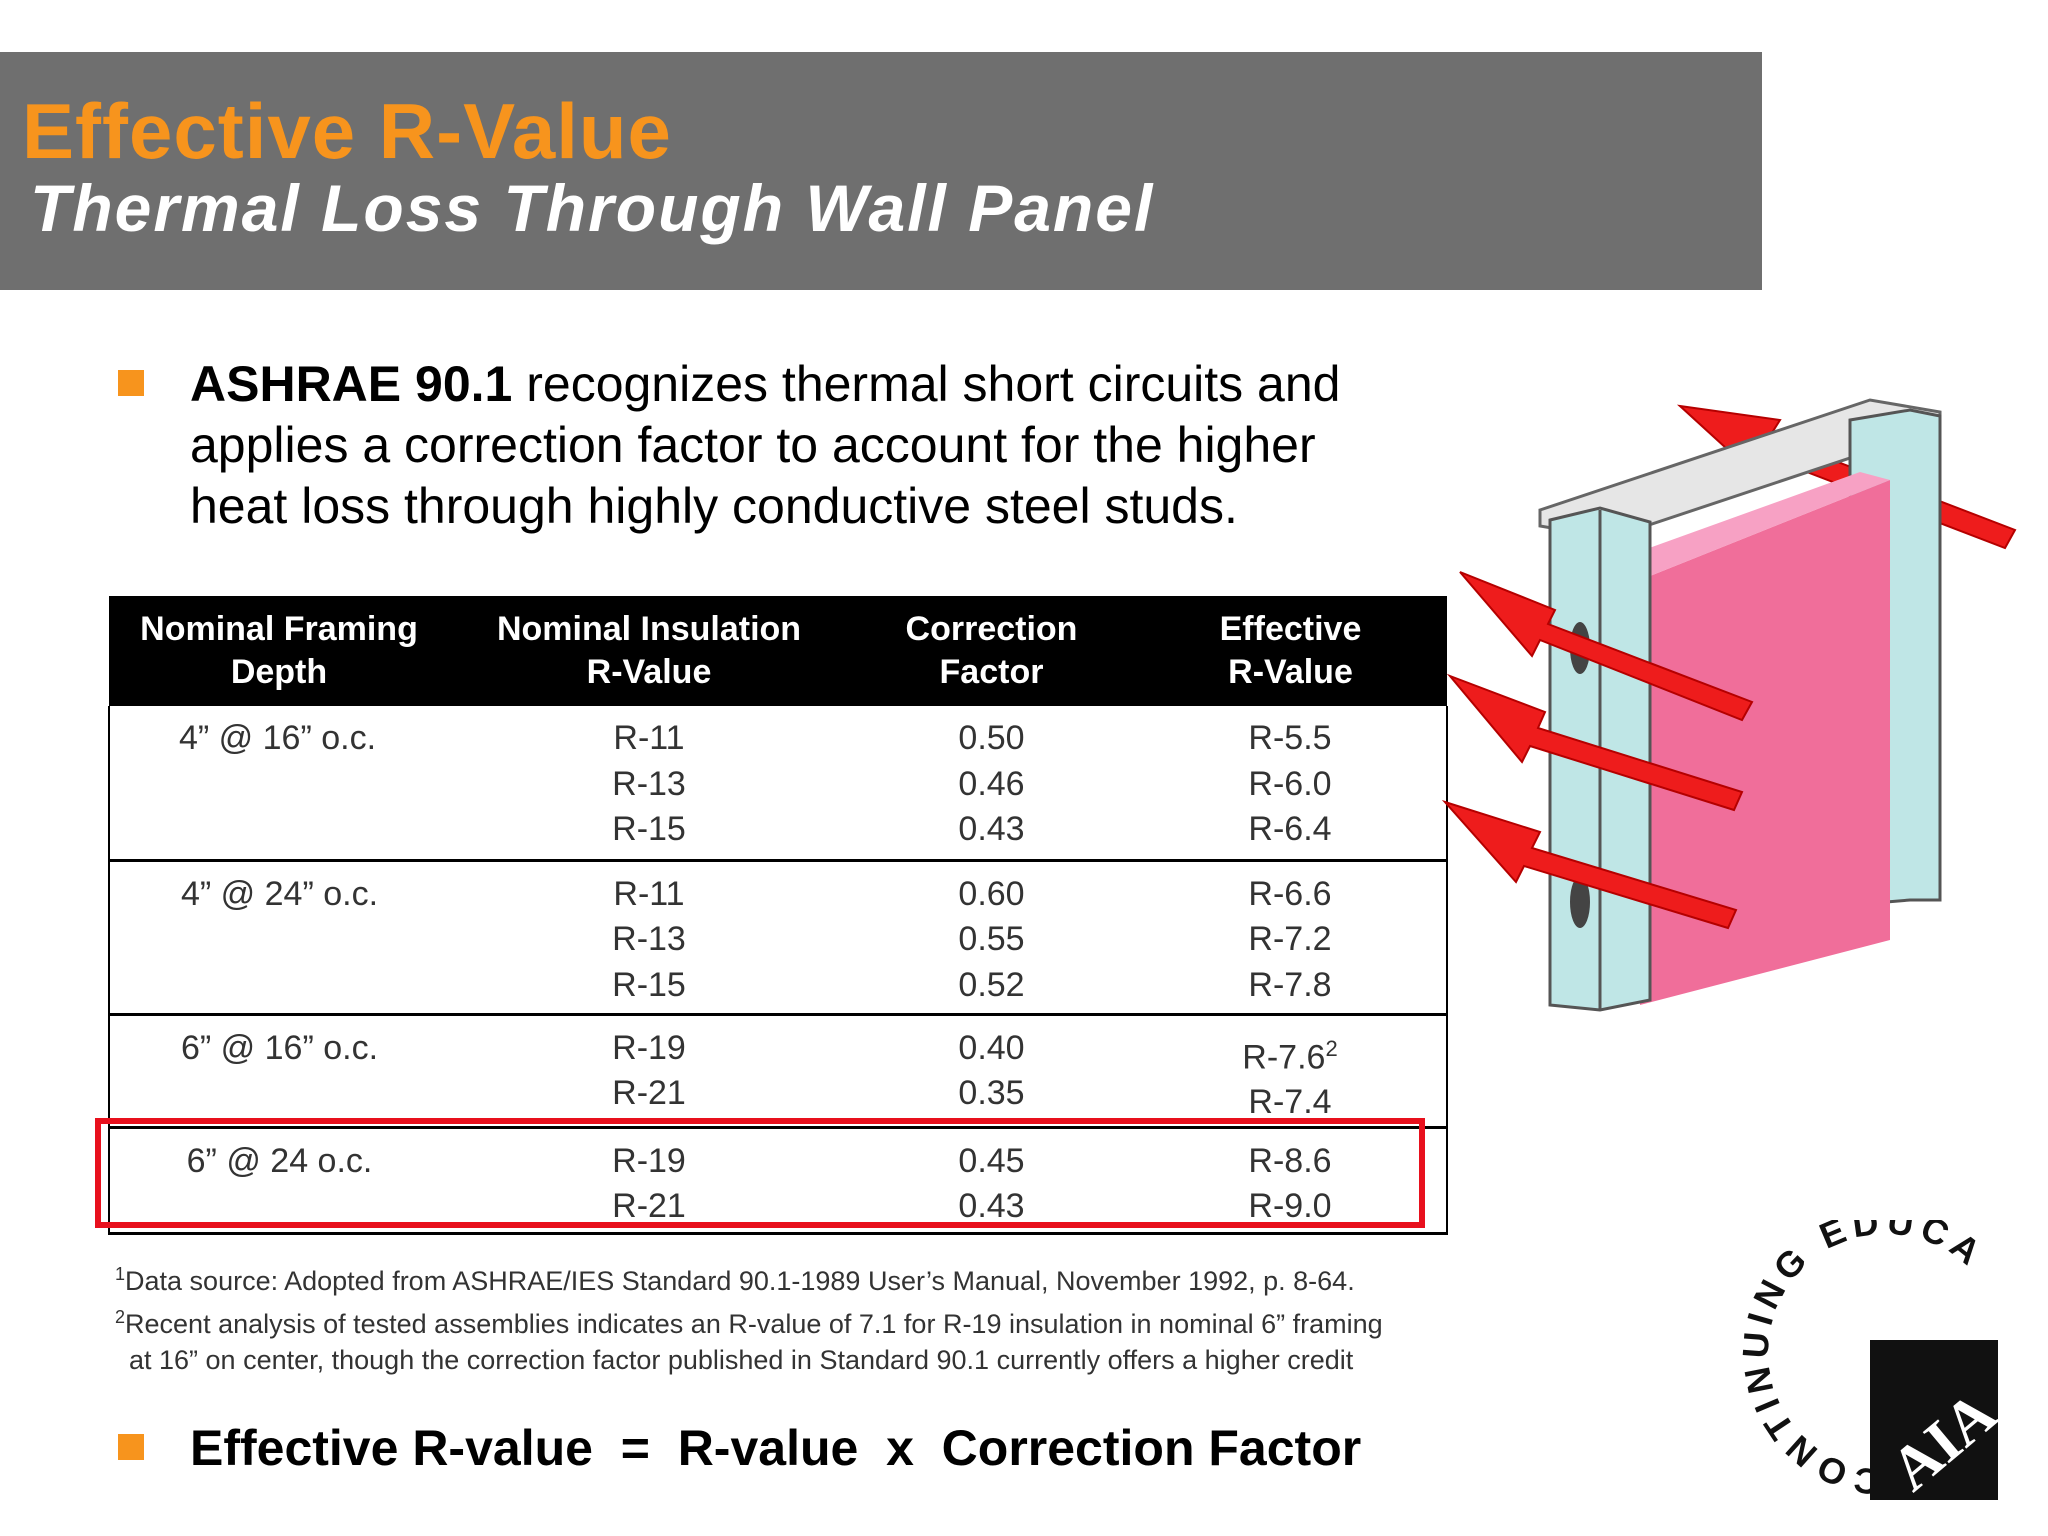 The height and width of the screenshot is (1536, 2048). What do you see at coordinates (351, 384) in the screenshot?
I see `bullet-ashrae-bold: ASHRAE 90.1` at bounding box center [351, 384].